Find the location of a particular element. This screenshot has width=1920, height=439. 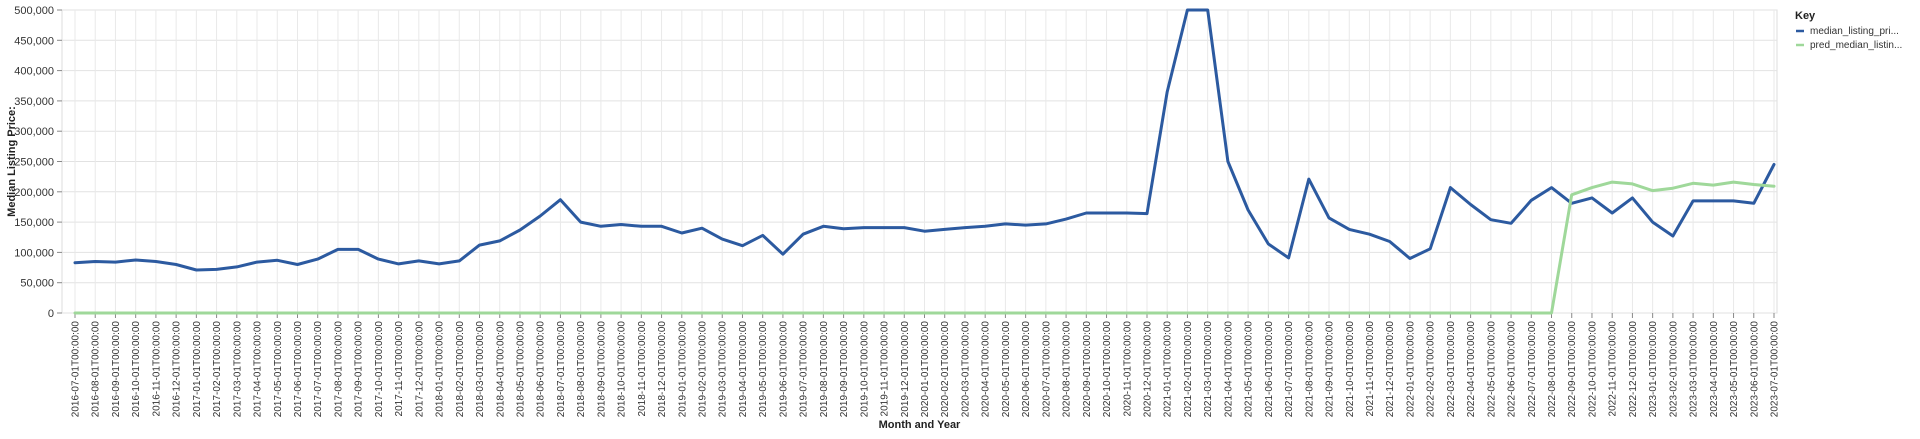

y-tick-label: 400,000 is located at coordinates (34, 72).